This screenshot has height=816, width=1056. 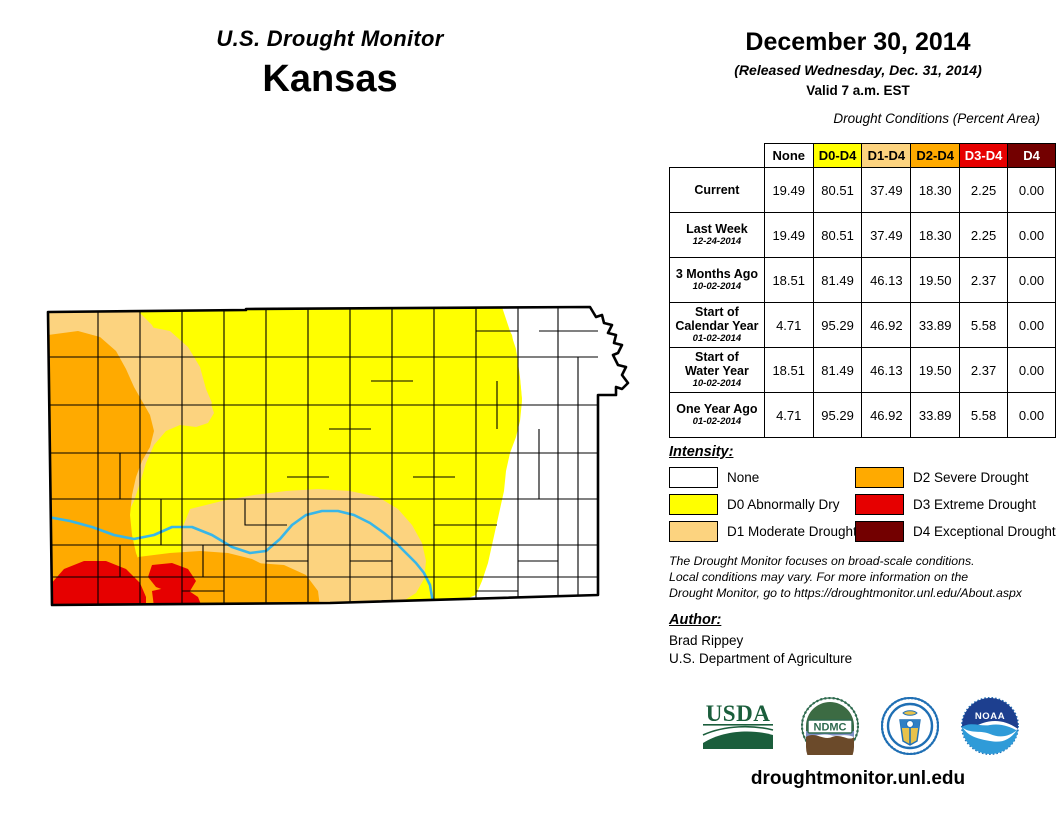 I want to click on swatch-d0-icon, so click(x=693, y=504).